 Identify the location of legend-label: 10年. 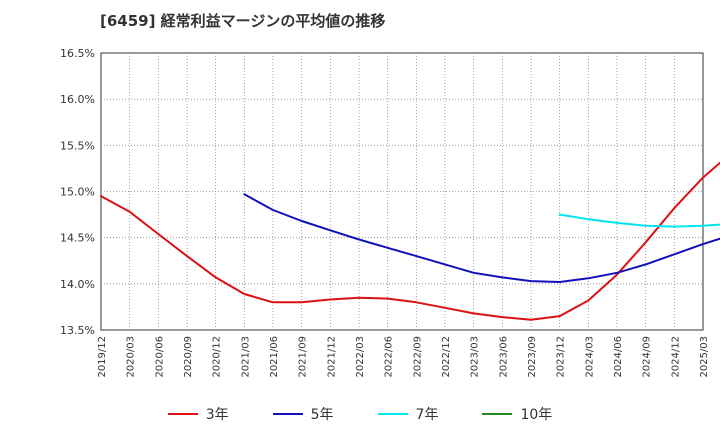
(536, 415).